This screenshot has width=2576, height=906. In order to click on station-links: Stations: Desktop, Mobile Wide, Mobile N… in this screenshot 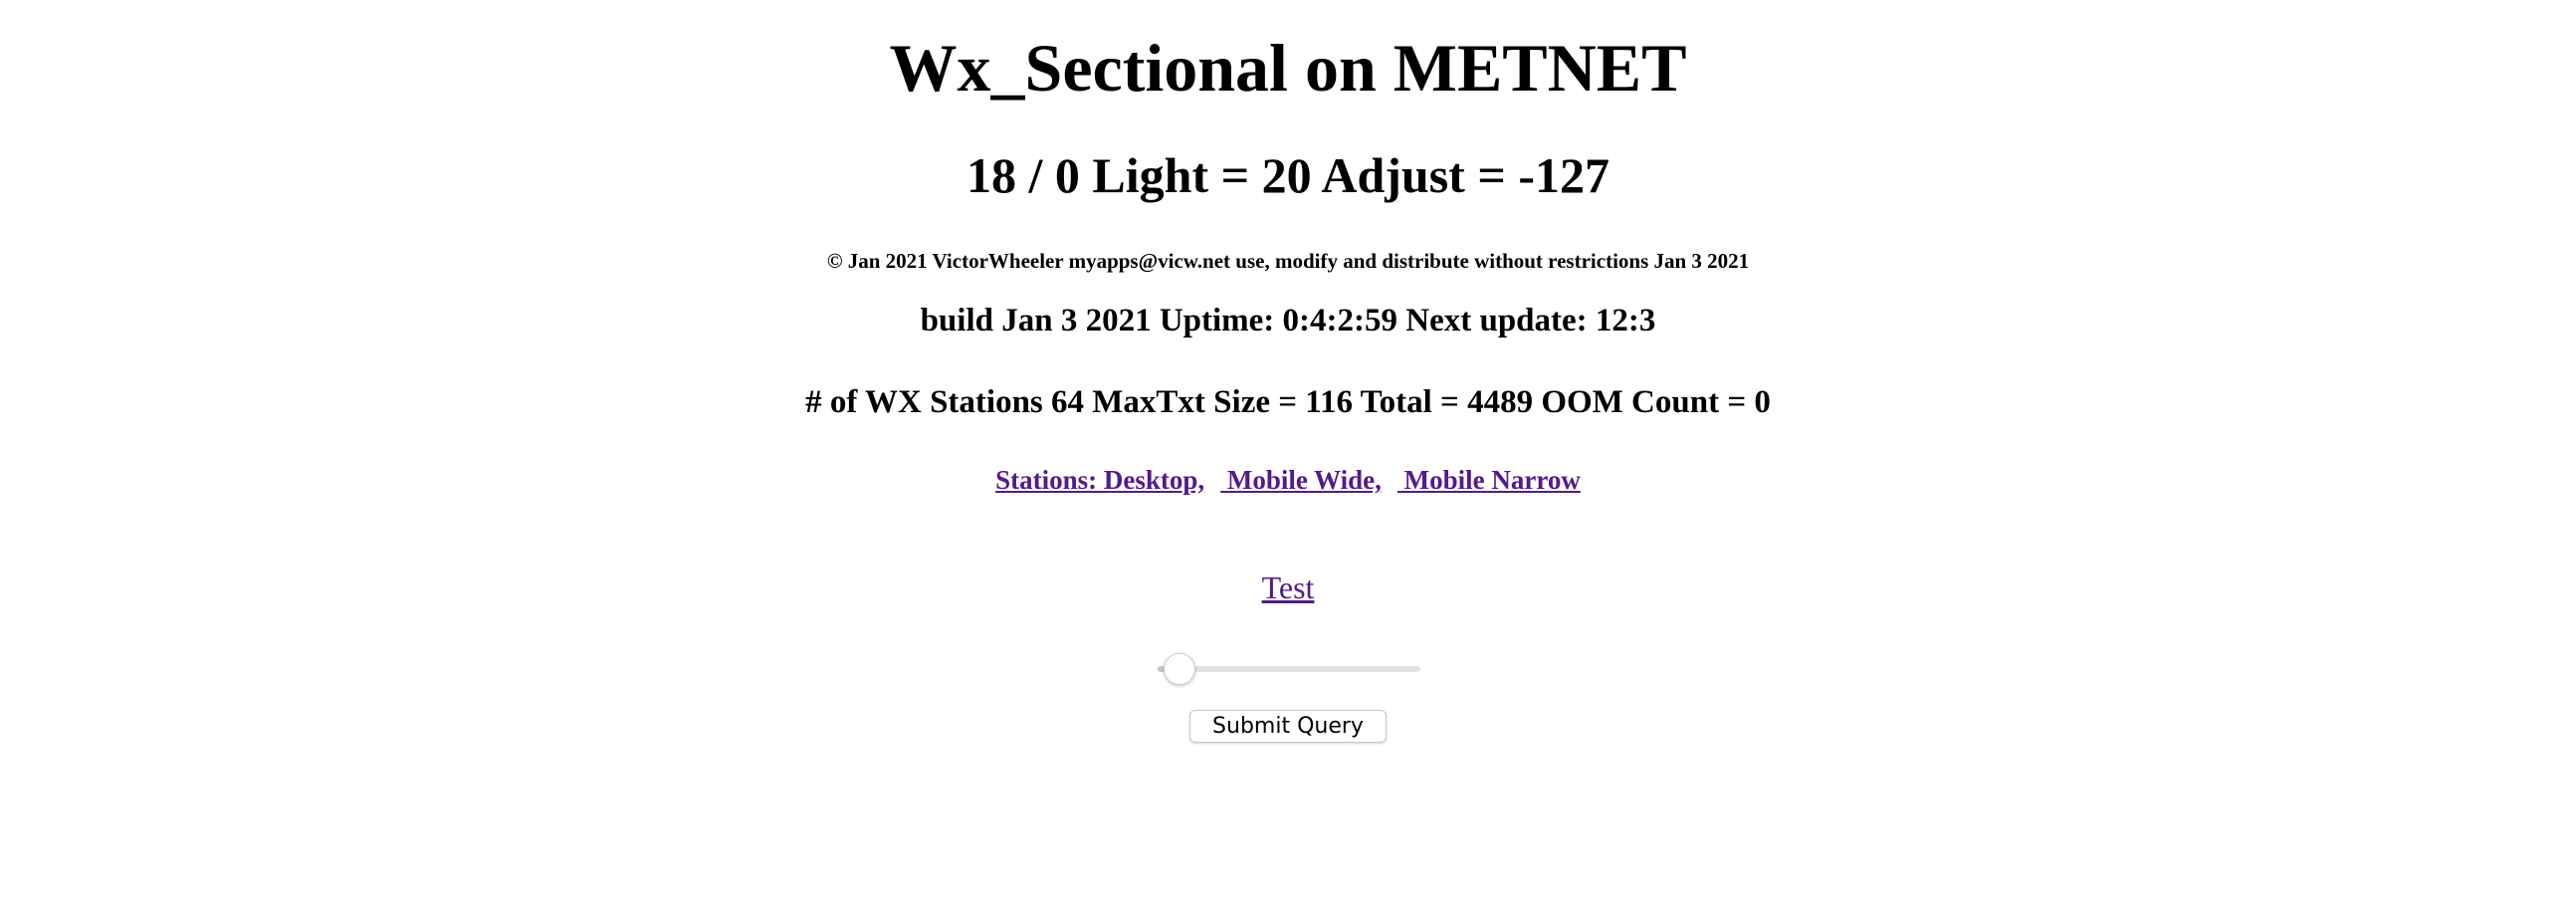, I will do `click(1288, 480)`.